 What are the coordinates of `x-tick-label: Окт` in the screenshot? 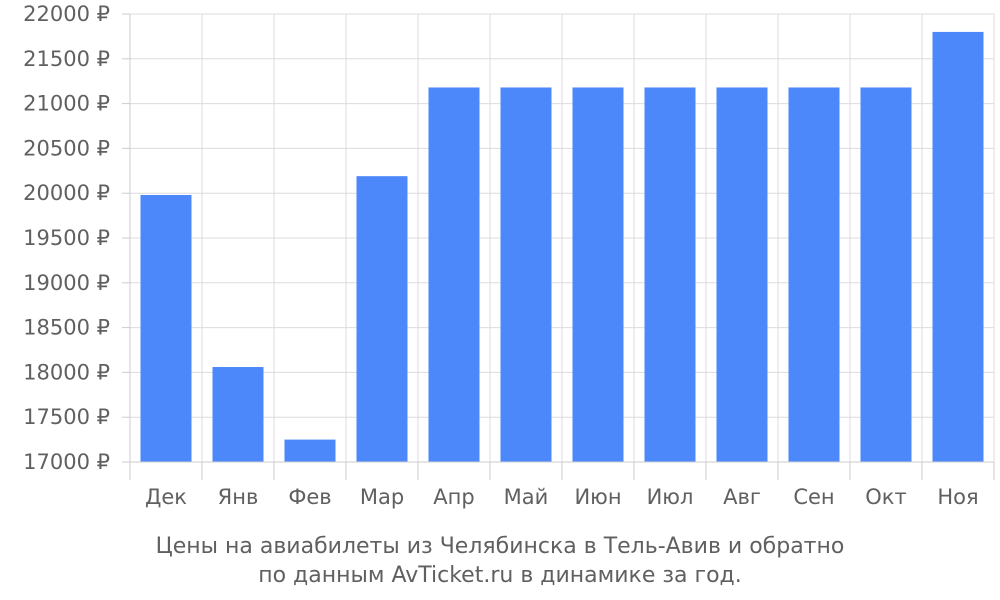 It's located at (885, 497).